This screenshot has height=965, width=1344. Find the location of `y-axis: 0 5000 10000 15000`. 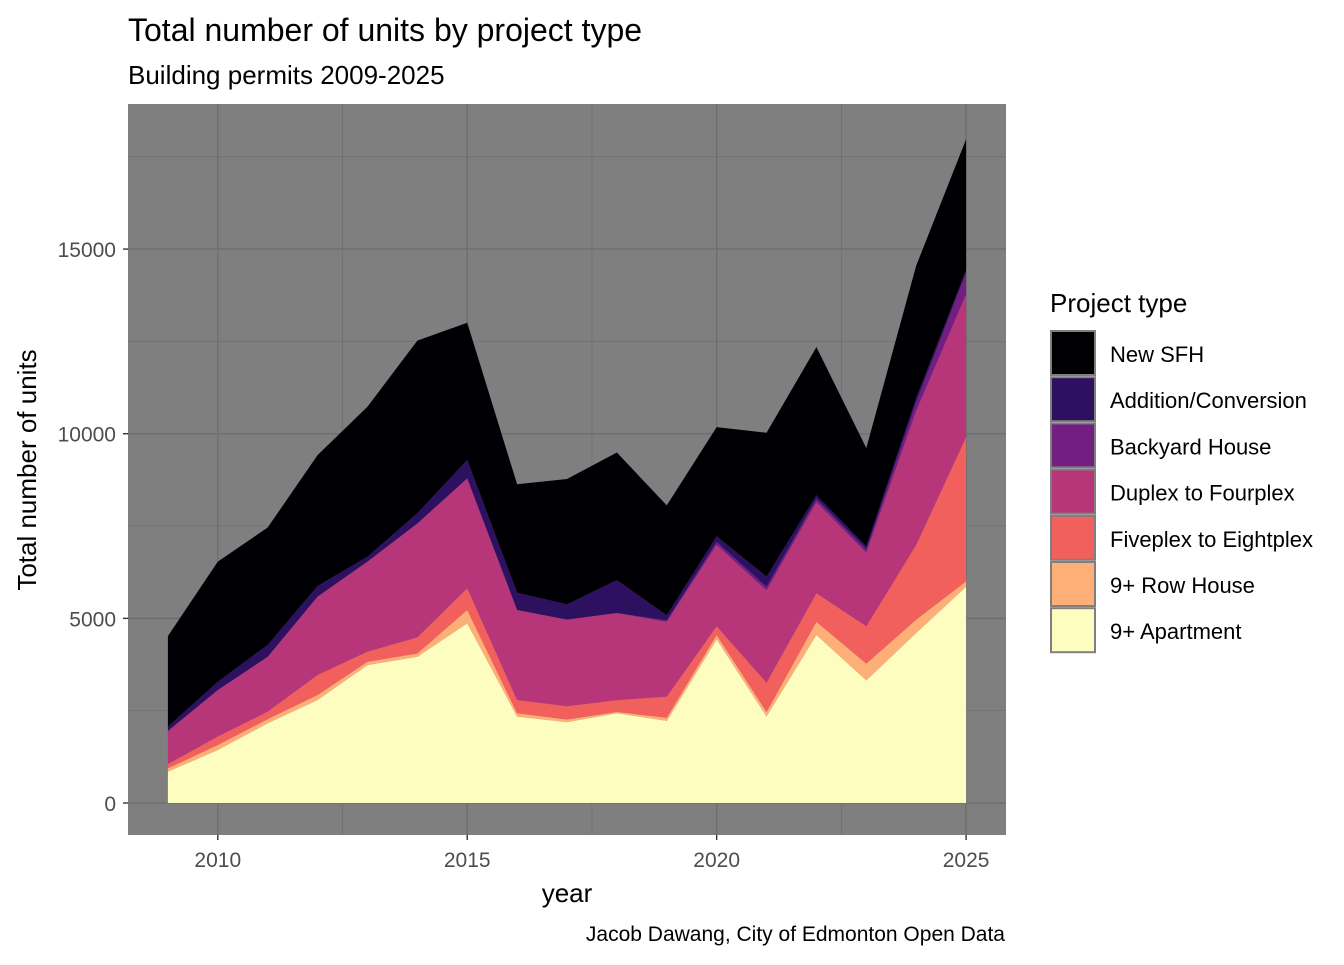

y-axis: 0 5000 10000 15000 is located at coordinates (93, 527).